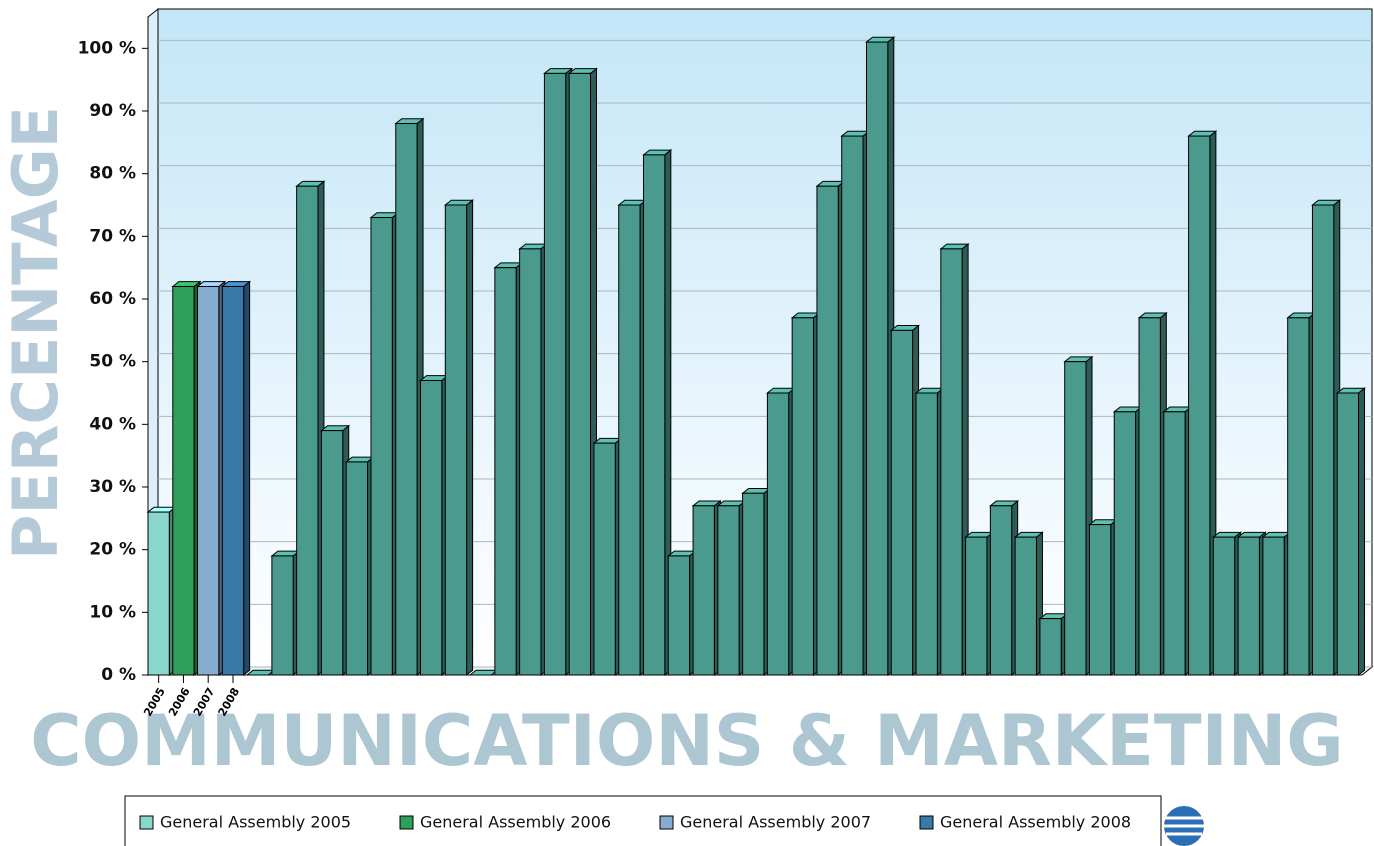 This screenshot has width=1374, height=846. I want to click on y-tick-label: 60 %, so click(112, 299).